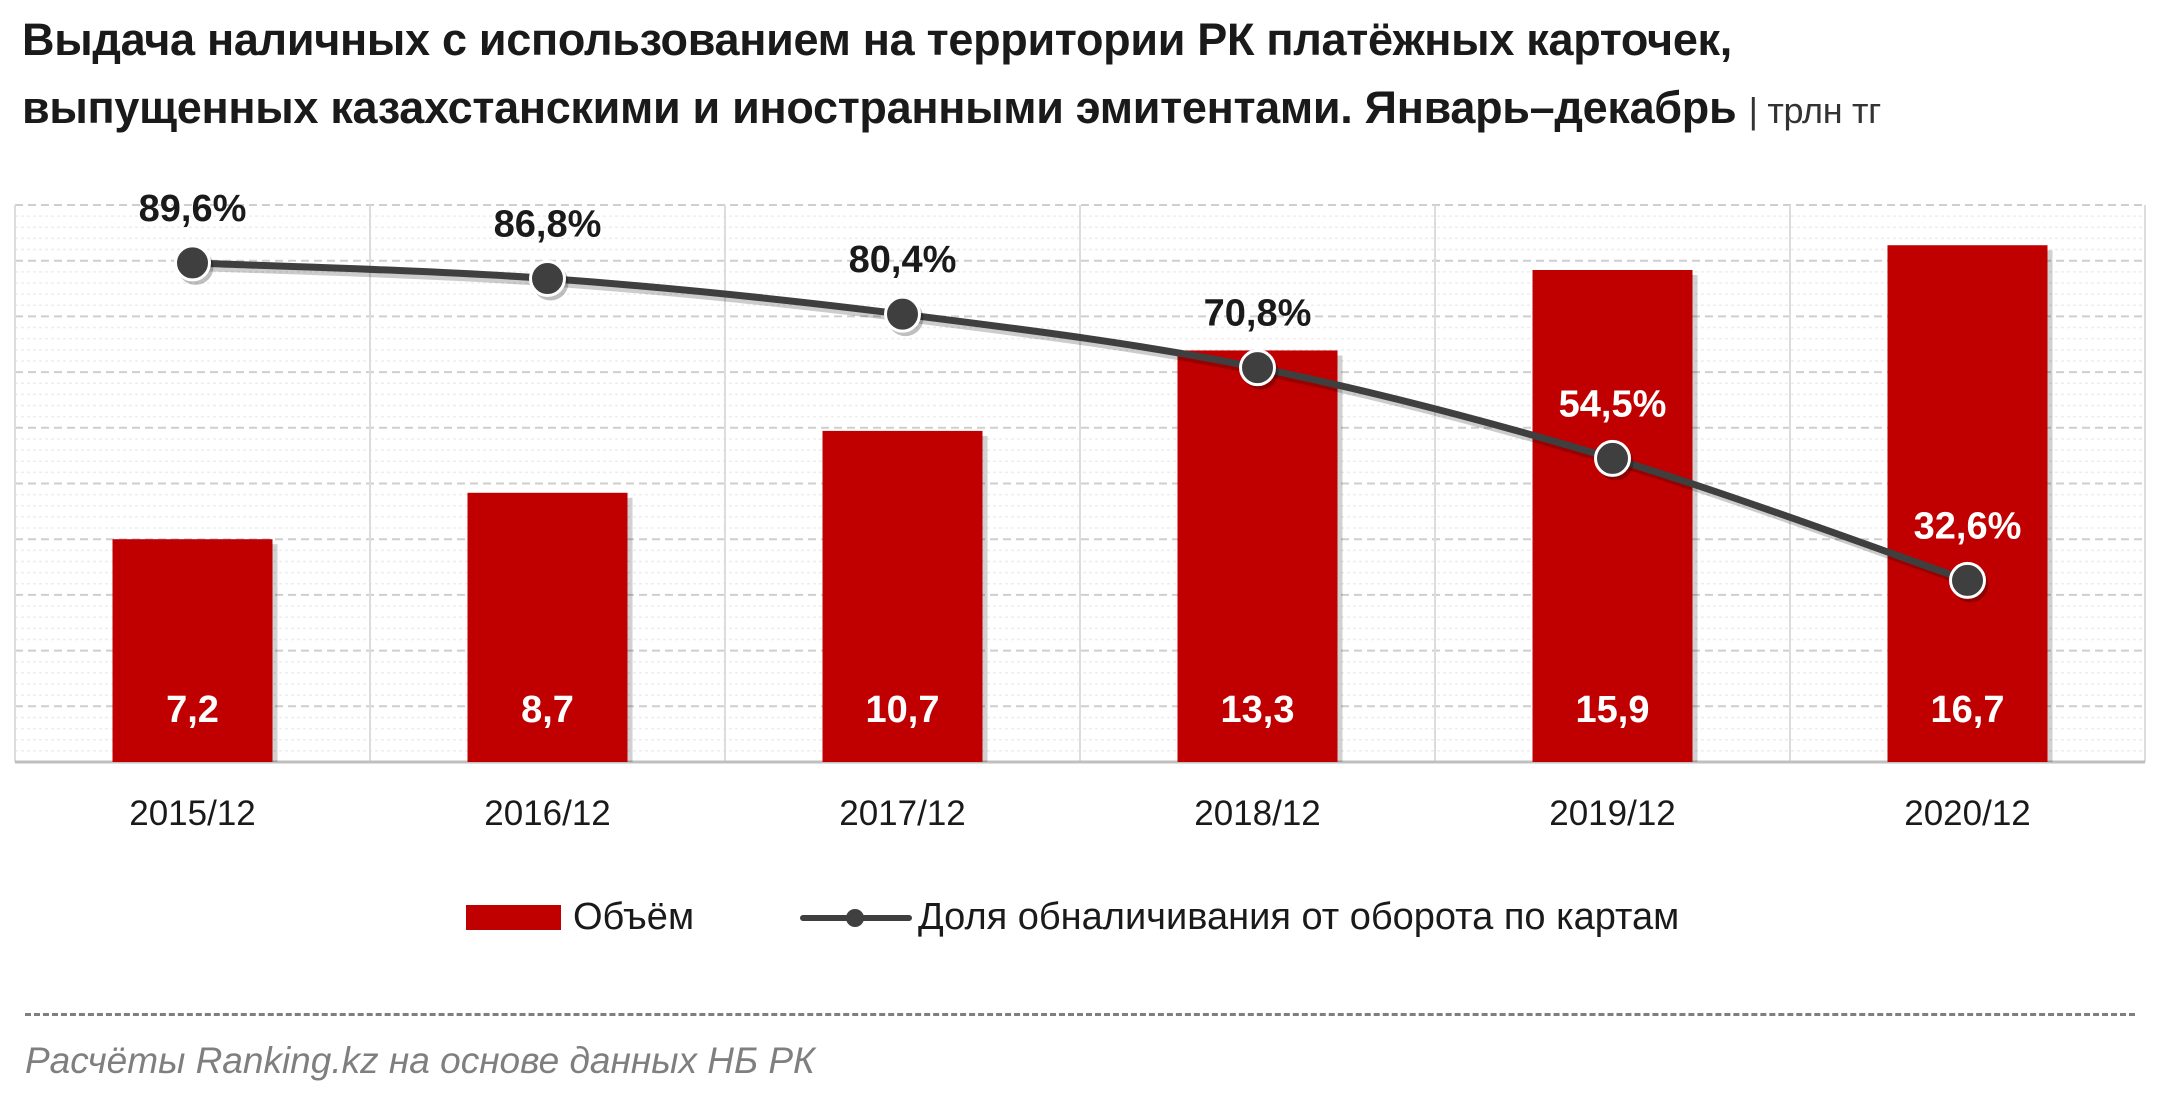 The image size is (2160, 1105). Describe the element at coordinates (193, 209) in the screenshot. I see `line-value-label: 89,6%` at that location.